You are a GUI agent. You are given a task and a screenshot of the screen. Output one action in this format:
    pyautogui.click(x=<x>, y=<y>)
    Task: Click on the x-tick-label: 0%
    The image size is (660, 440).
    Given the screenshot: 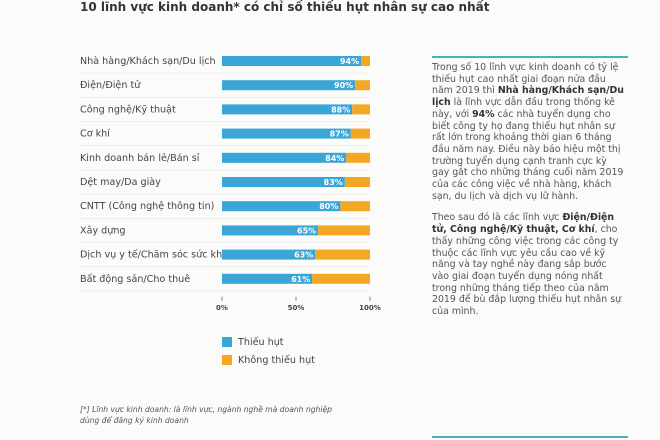 What is the action you would take?
    pyautogui.click(x=222, y=308)
    